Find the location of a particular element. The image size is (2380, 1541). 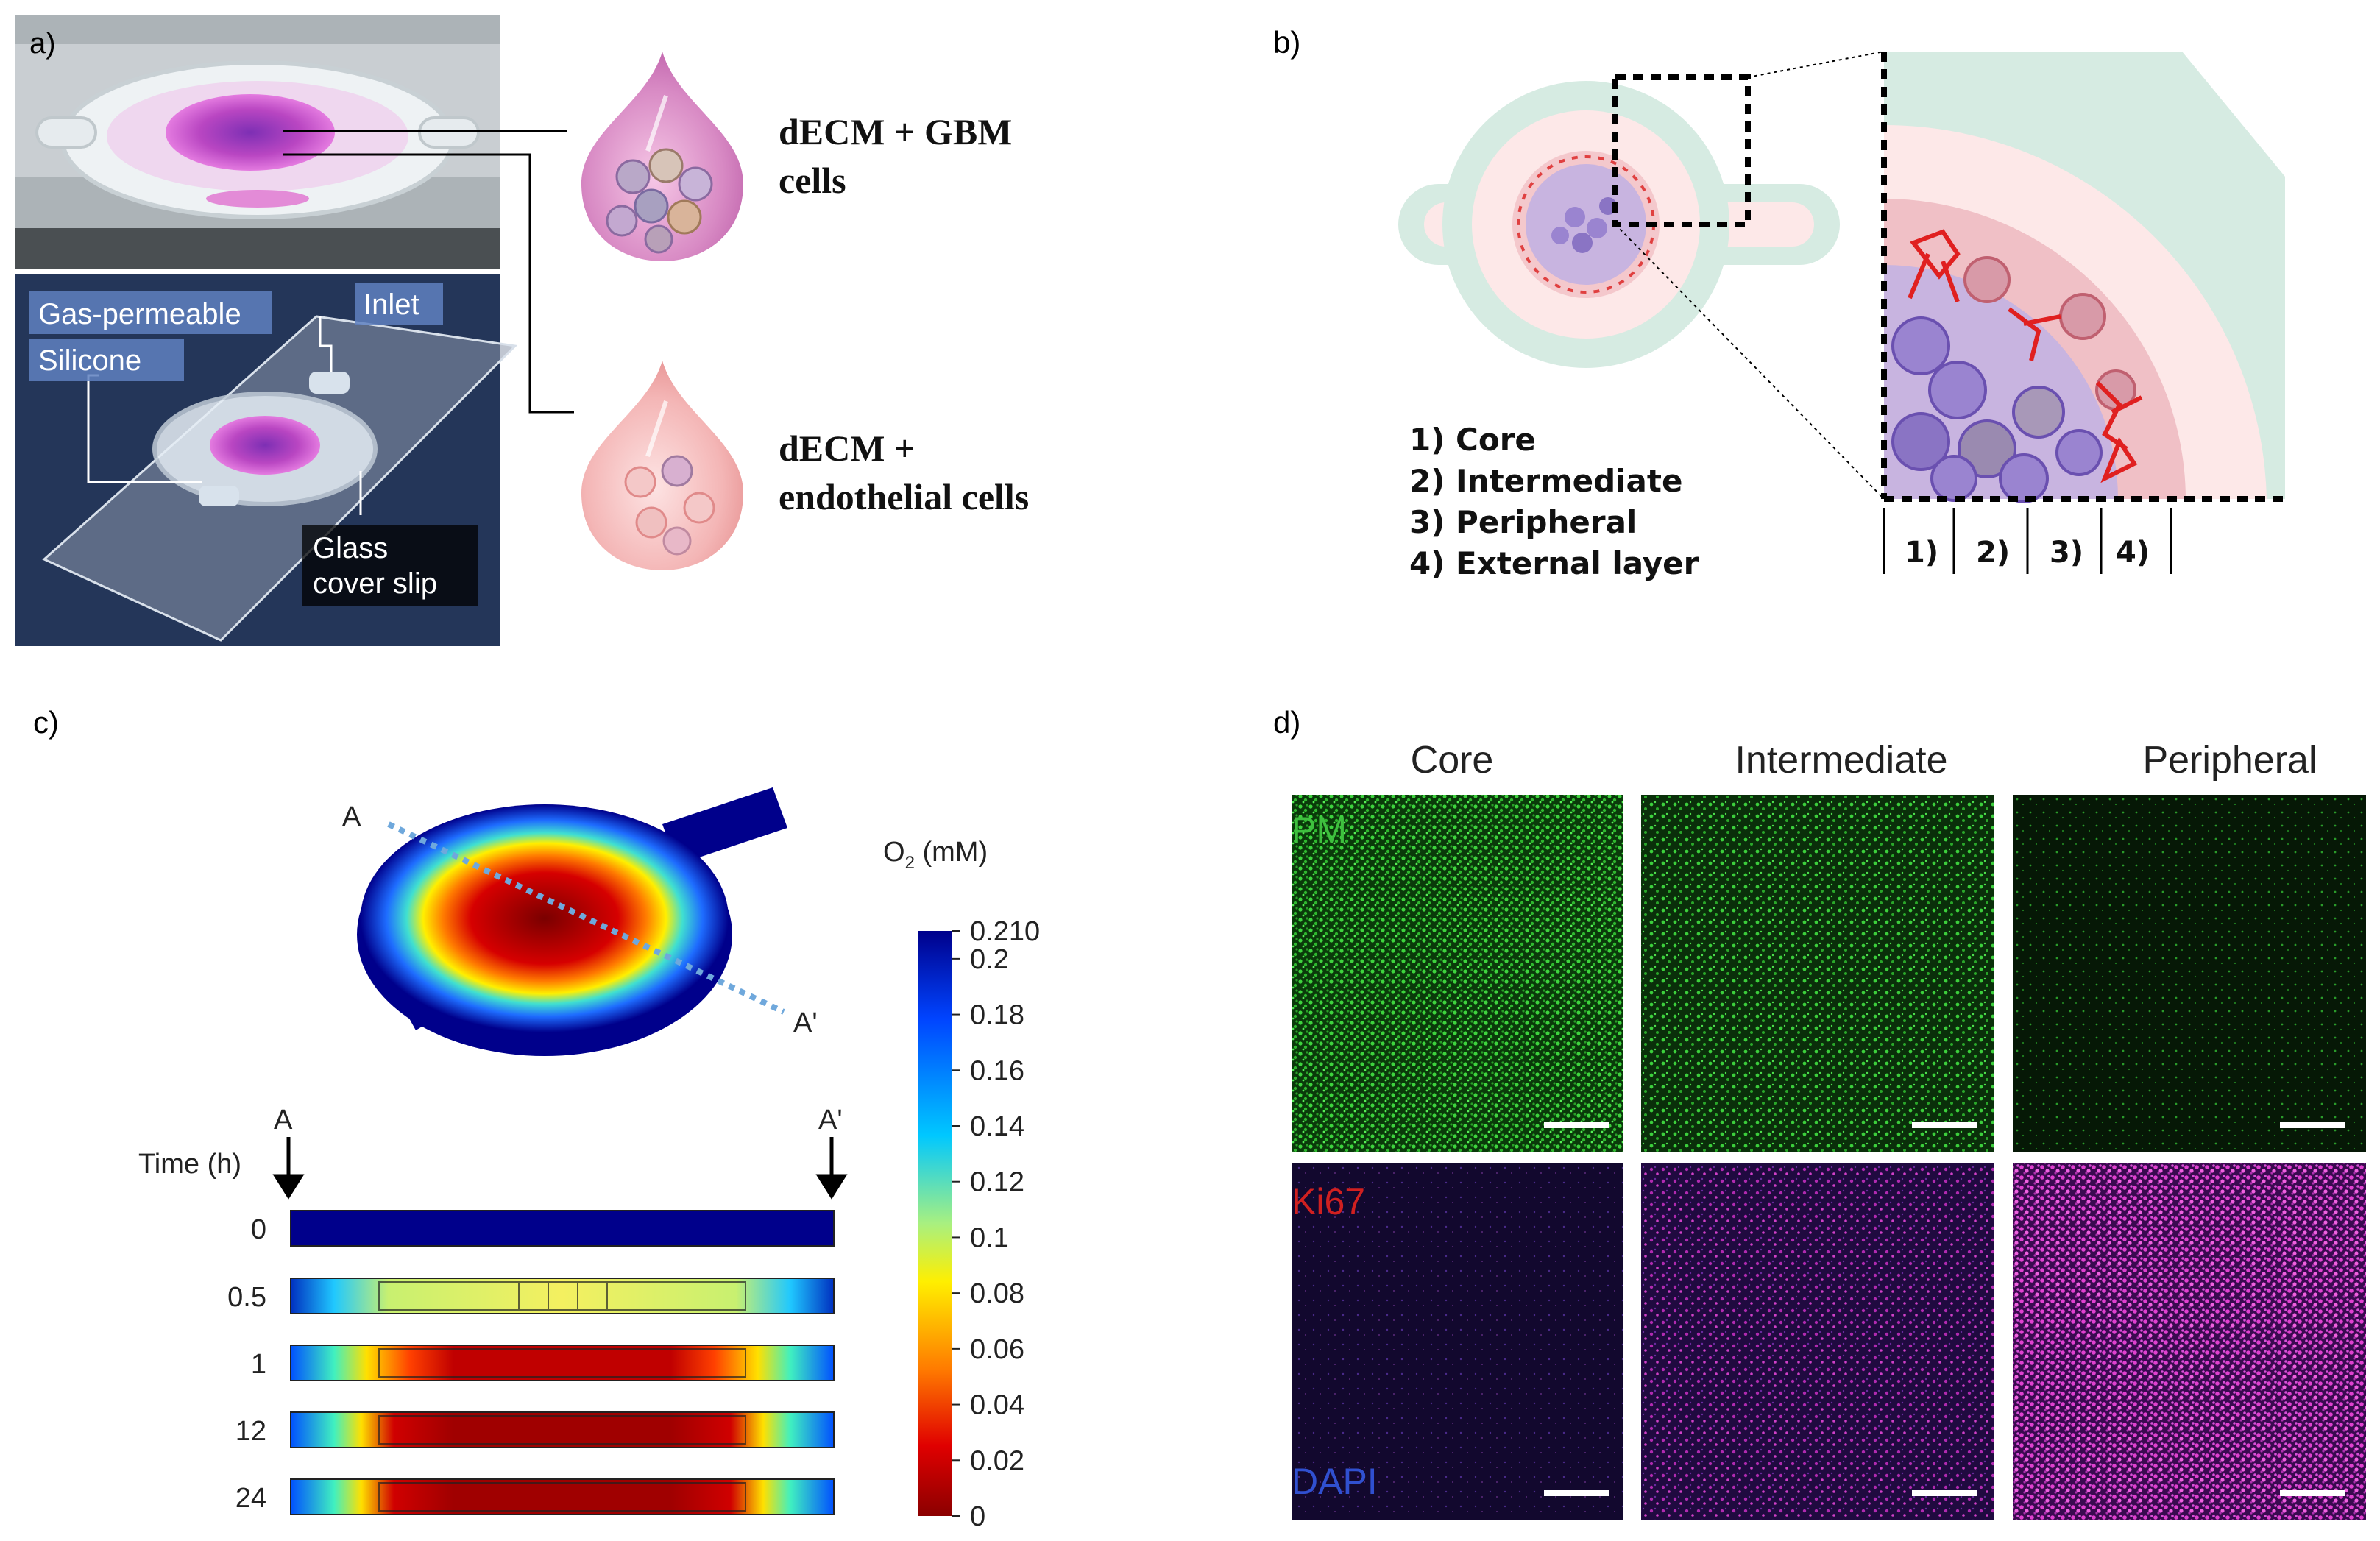

point-a-bottom: A is located at coordinates (283, 1120).